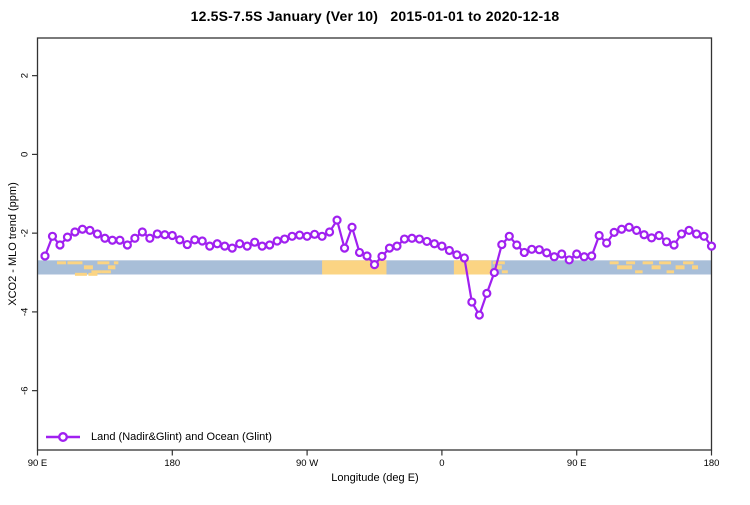  I want to click on land-segment, so click(472, 267).